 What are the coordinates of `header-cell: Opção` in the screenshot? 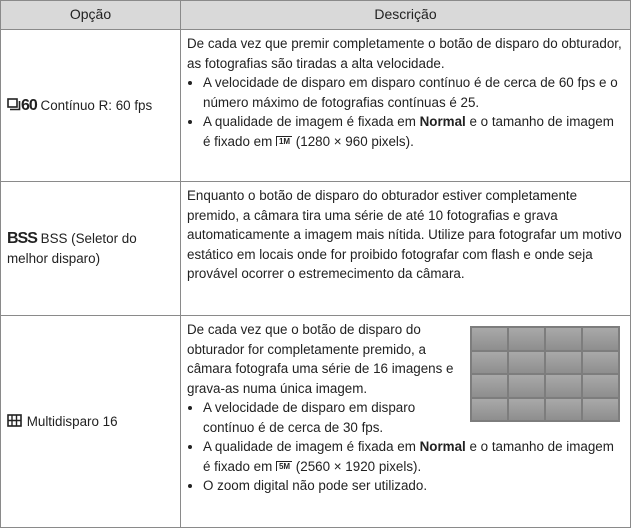 It's located at (90, 15).